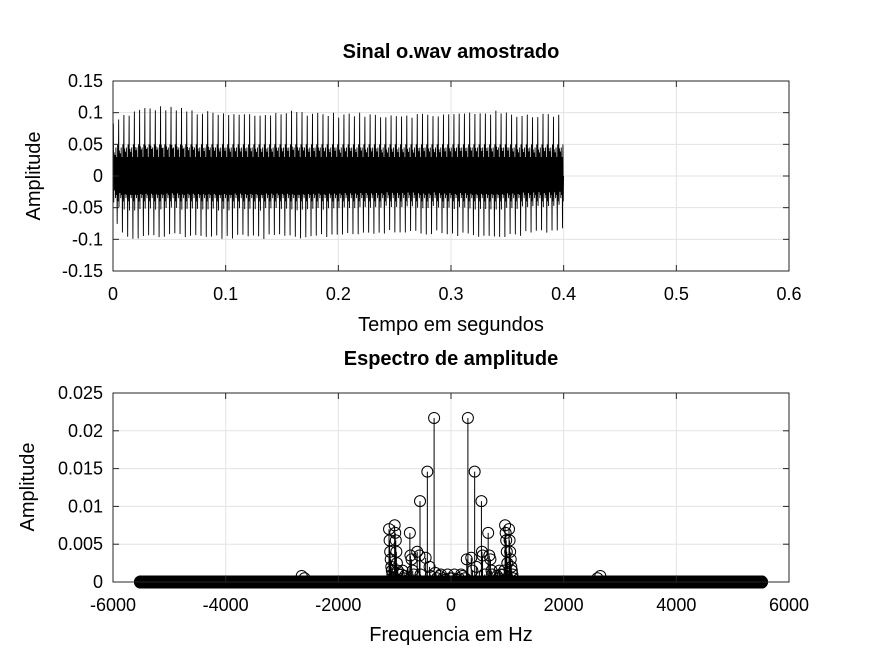 The width and height of the screenshot is (872, 659). I want to click on x-tick-label: 4000, so click(676, 605).